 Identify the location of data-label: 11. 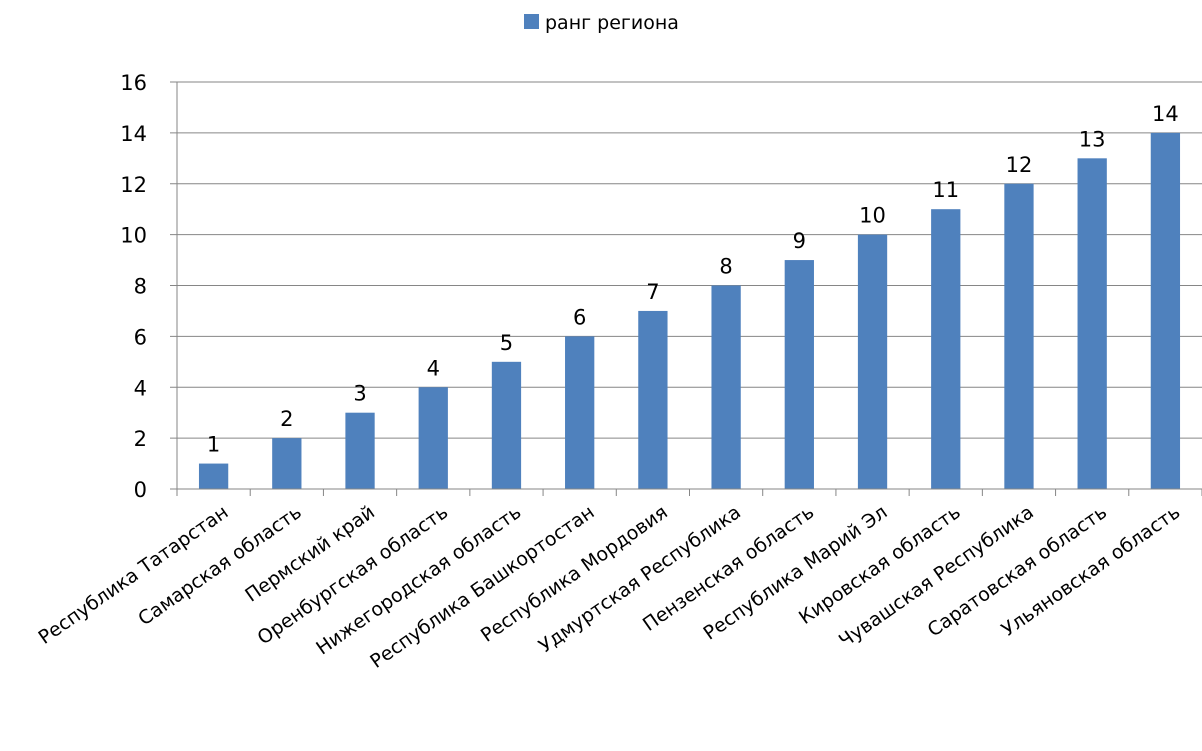
(945, 190).